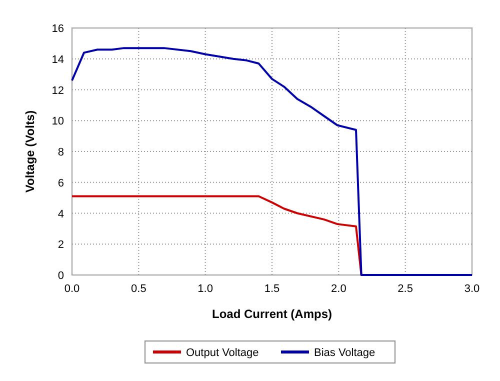  Describe the element at coordinates (205, 289) in the screenshot. I see `x-tick-label: 1.0` at that location.